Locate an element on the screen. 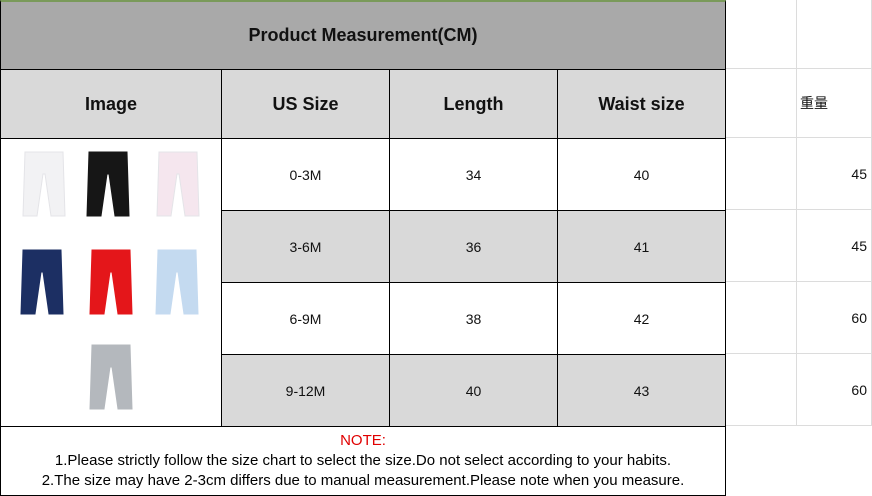 The image size is (872, 496). cell-length: 34 is located at coordinates (473, 174).